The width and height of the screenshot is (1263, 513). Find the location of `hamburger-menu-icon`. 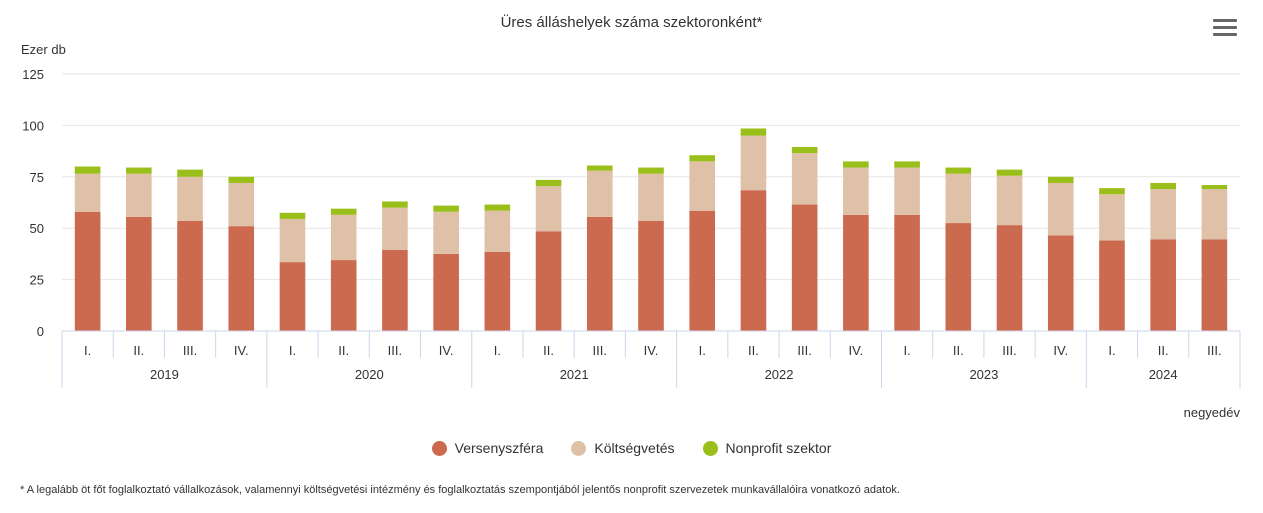

hamburger-menu-icon is located at coordinates (1225, 29).